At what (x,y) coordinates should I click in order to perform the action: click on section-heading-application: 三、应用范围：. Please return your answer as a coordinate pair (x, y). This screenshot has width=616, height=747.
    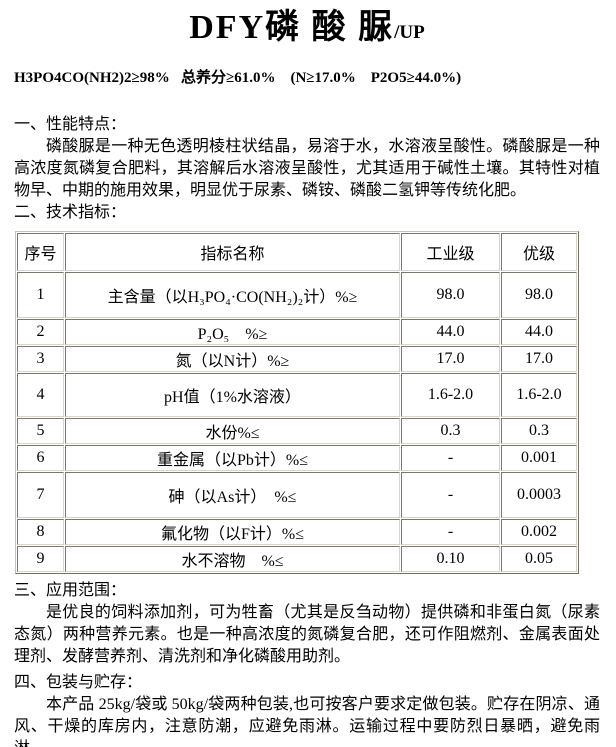
    Looking at the image, I should click on (70, 590).